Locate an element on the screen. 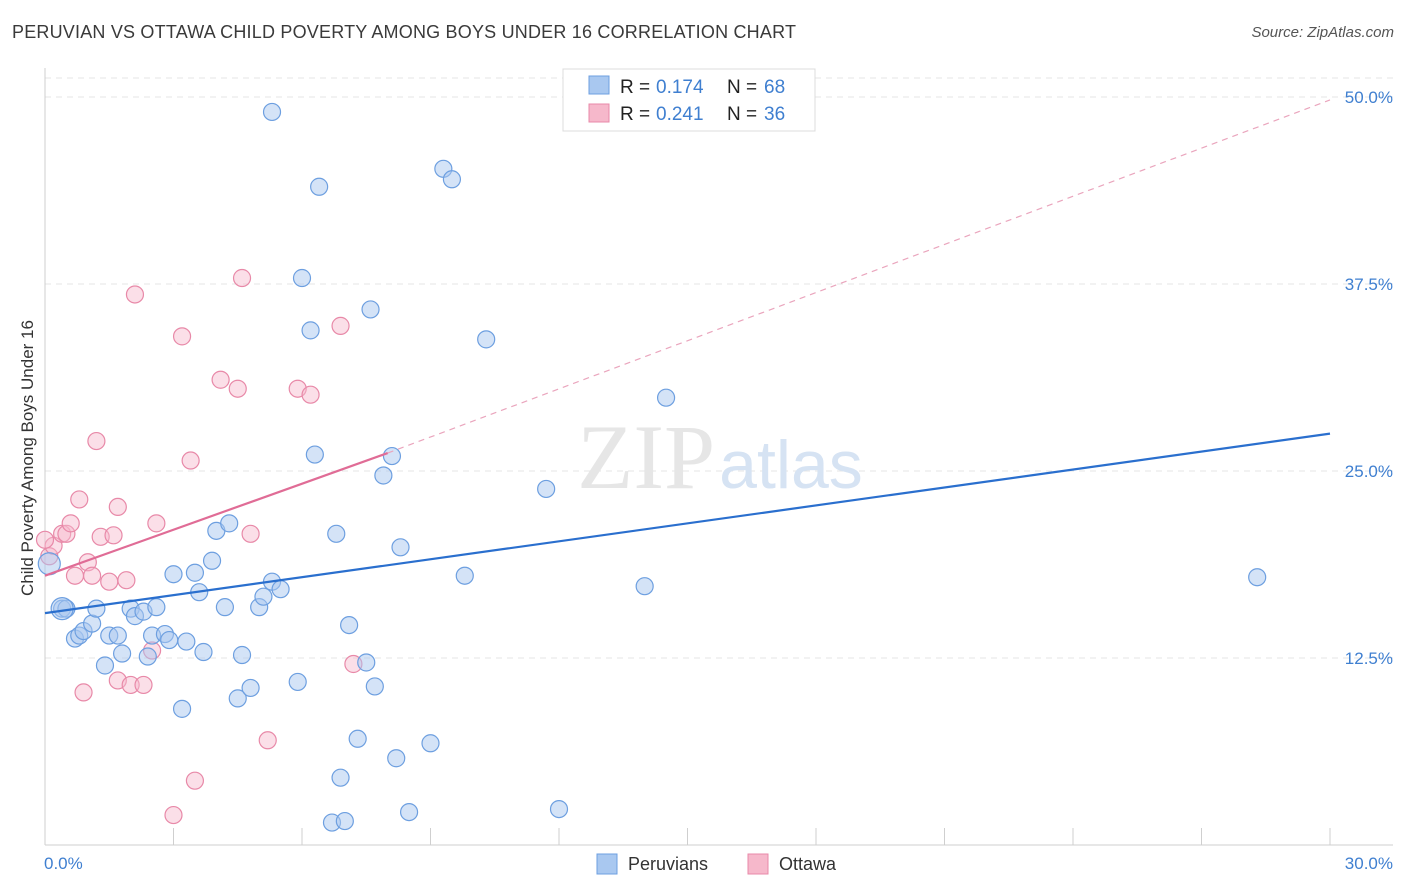  legend-n-label-2: N = is located at coordinates (742, 114).